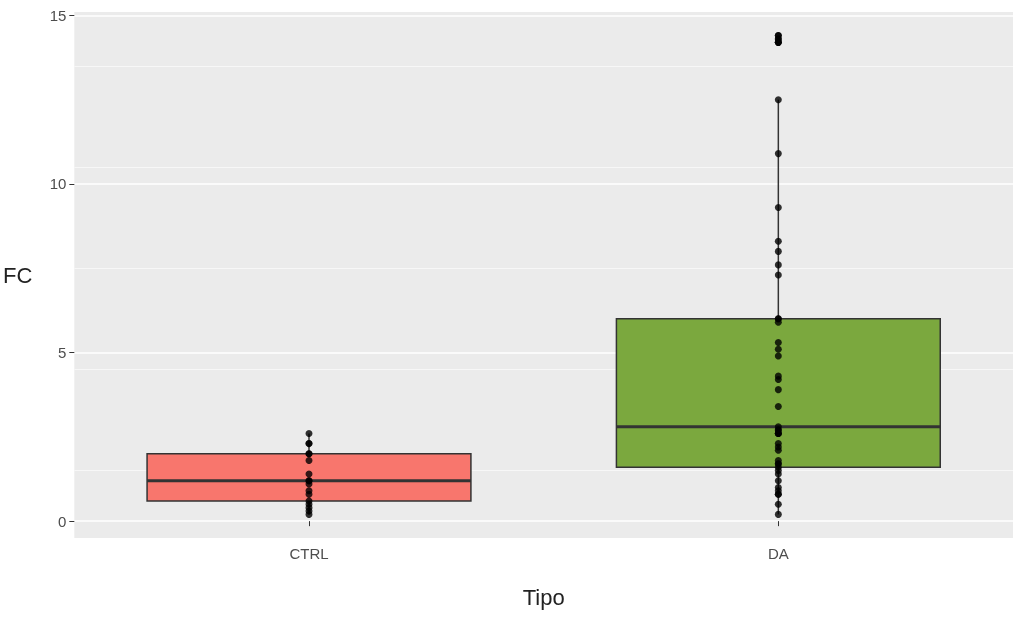 This screenshot has height=630, width=1015. What do you see at coordinates (62, 353) in the screenshot?
I see `y-tick-label: 5` at bounding box center [62, 353].